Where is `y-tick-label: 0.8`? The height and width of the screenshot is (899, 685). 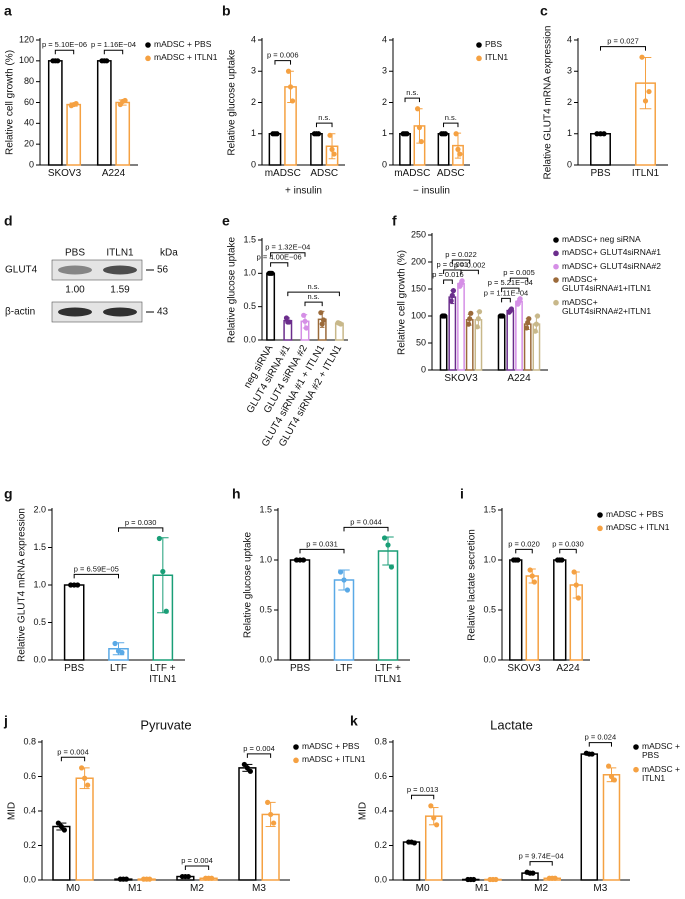 y-tick-label: 0.8 is located at coordinates (29, 741).